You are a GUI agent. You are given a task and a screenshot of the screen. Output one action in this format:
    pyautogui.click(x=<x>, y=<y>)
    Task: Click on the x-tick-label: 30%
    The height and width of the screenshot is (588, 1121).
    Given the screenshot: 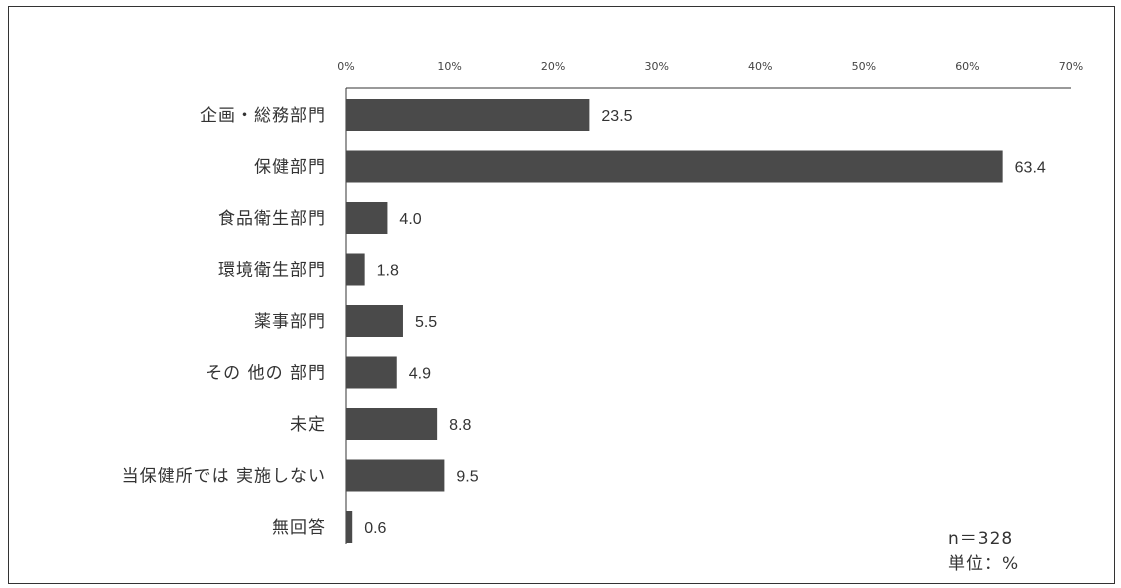 What is the action you would take?
    pyautogui.click(x=656, y=66)
    